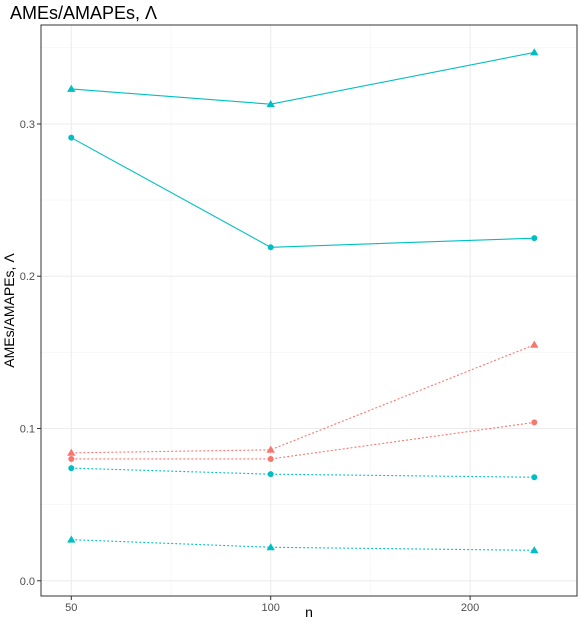  What do you see at coordinates (9, 310) in the screenshot?
I see `y-axis-title: AMEs/AMAPEs, Λ` at bounding box center [9, 310].